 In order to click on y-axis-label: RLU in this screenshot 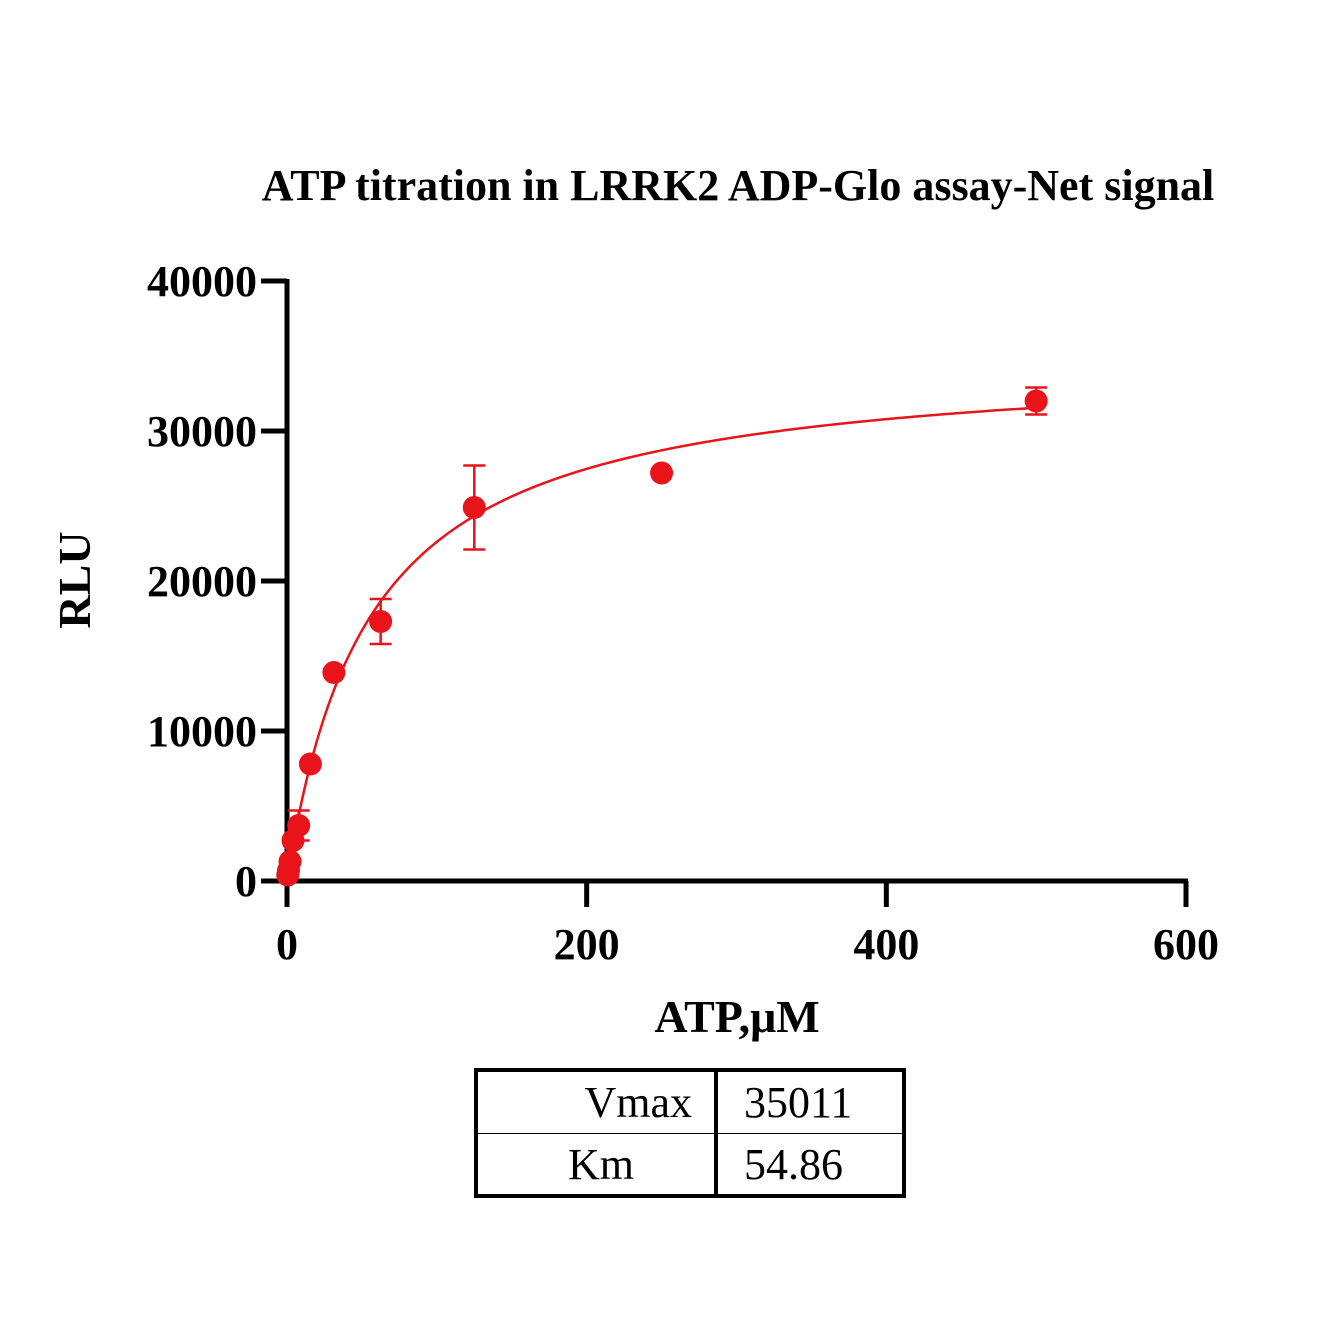, I will do `click(74, 579)`.